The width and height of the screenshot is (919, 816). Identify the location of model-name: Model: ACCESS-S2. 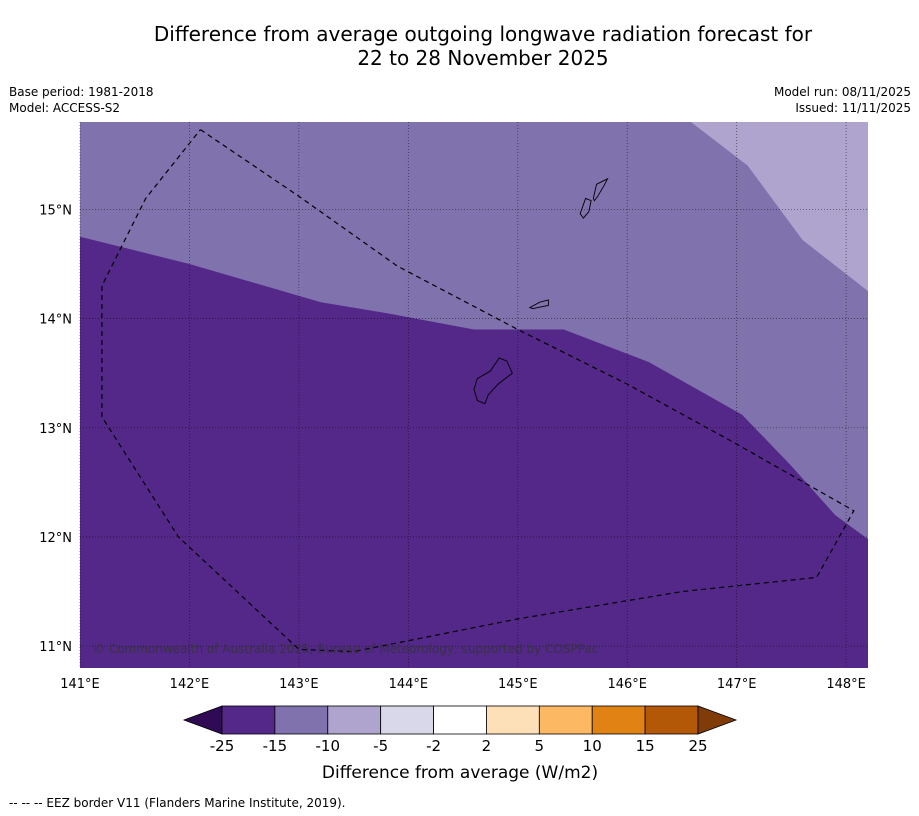
(65, 108).